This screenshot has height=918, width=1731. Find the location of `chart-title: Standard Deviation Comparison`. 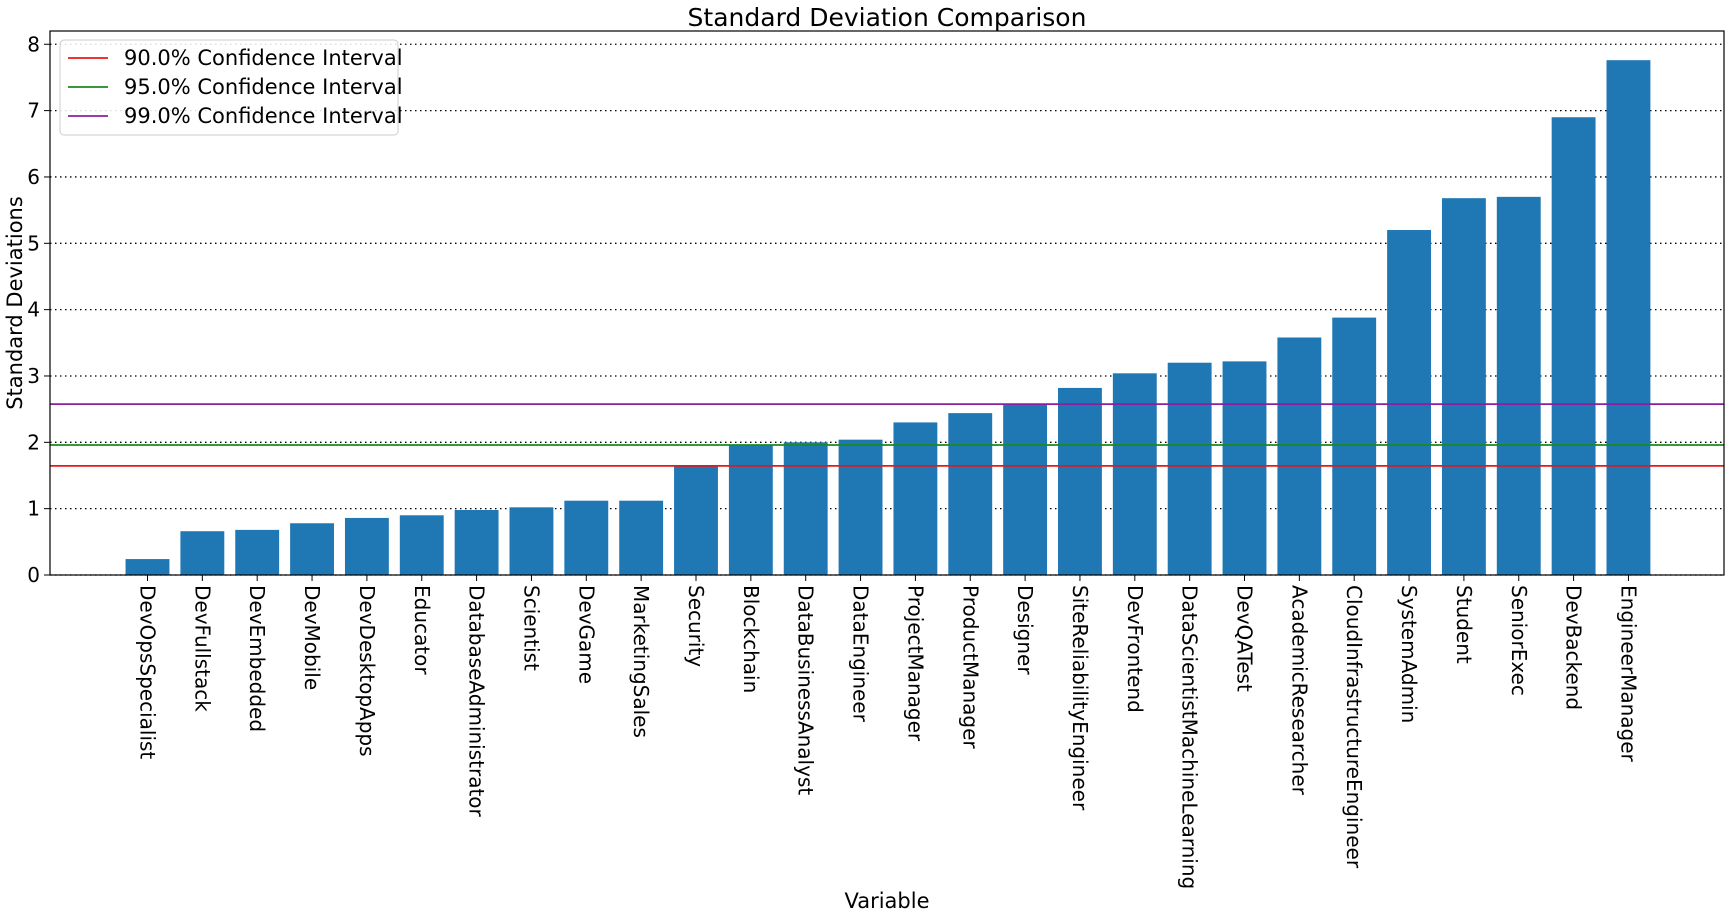

chart-title: Standard Deviation Comparison is located at coordinates (887, 17).